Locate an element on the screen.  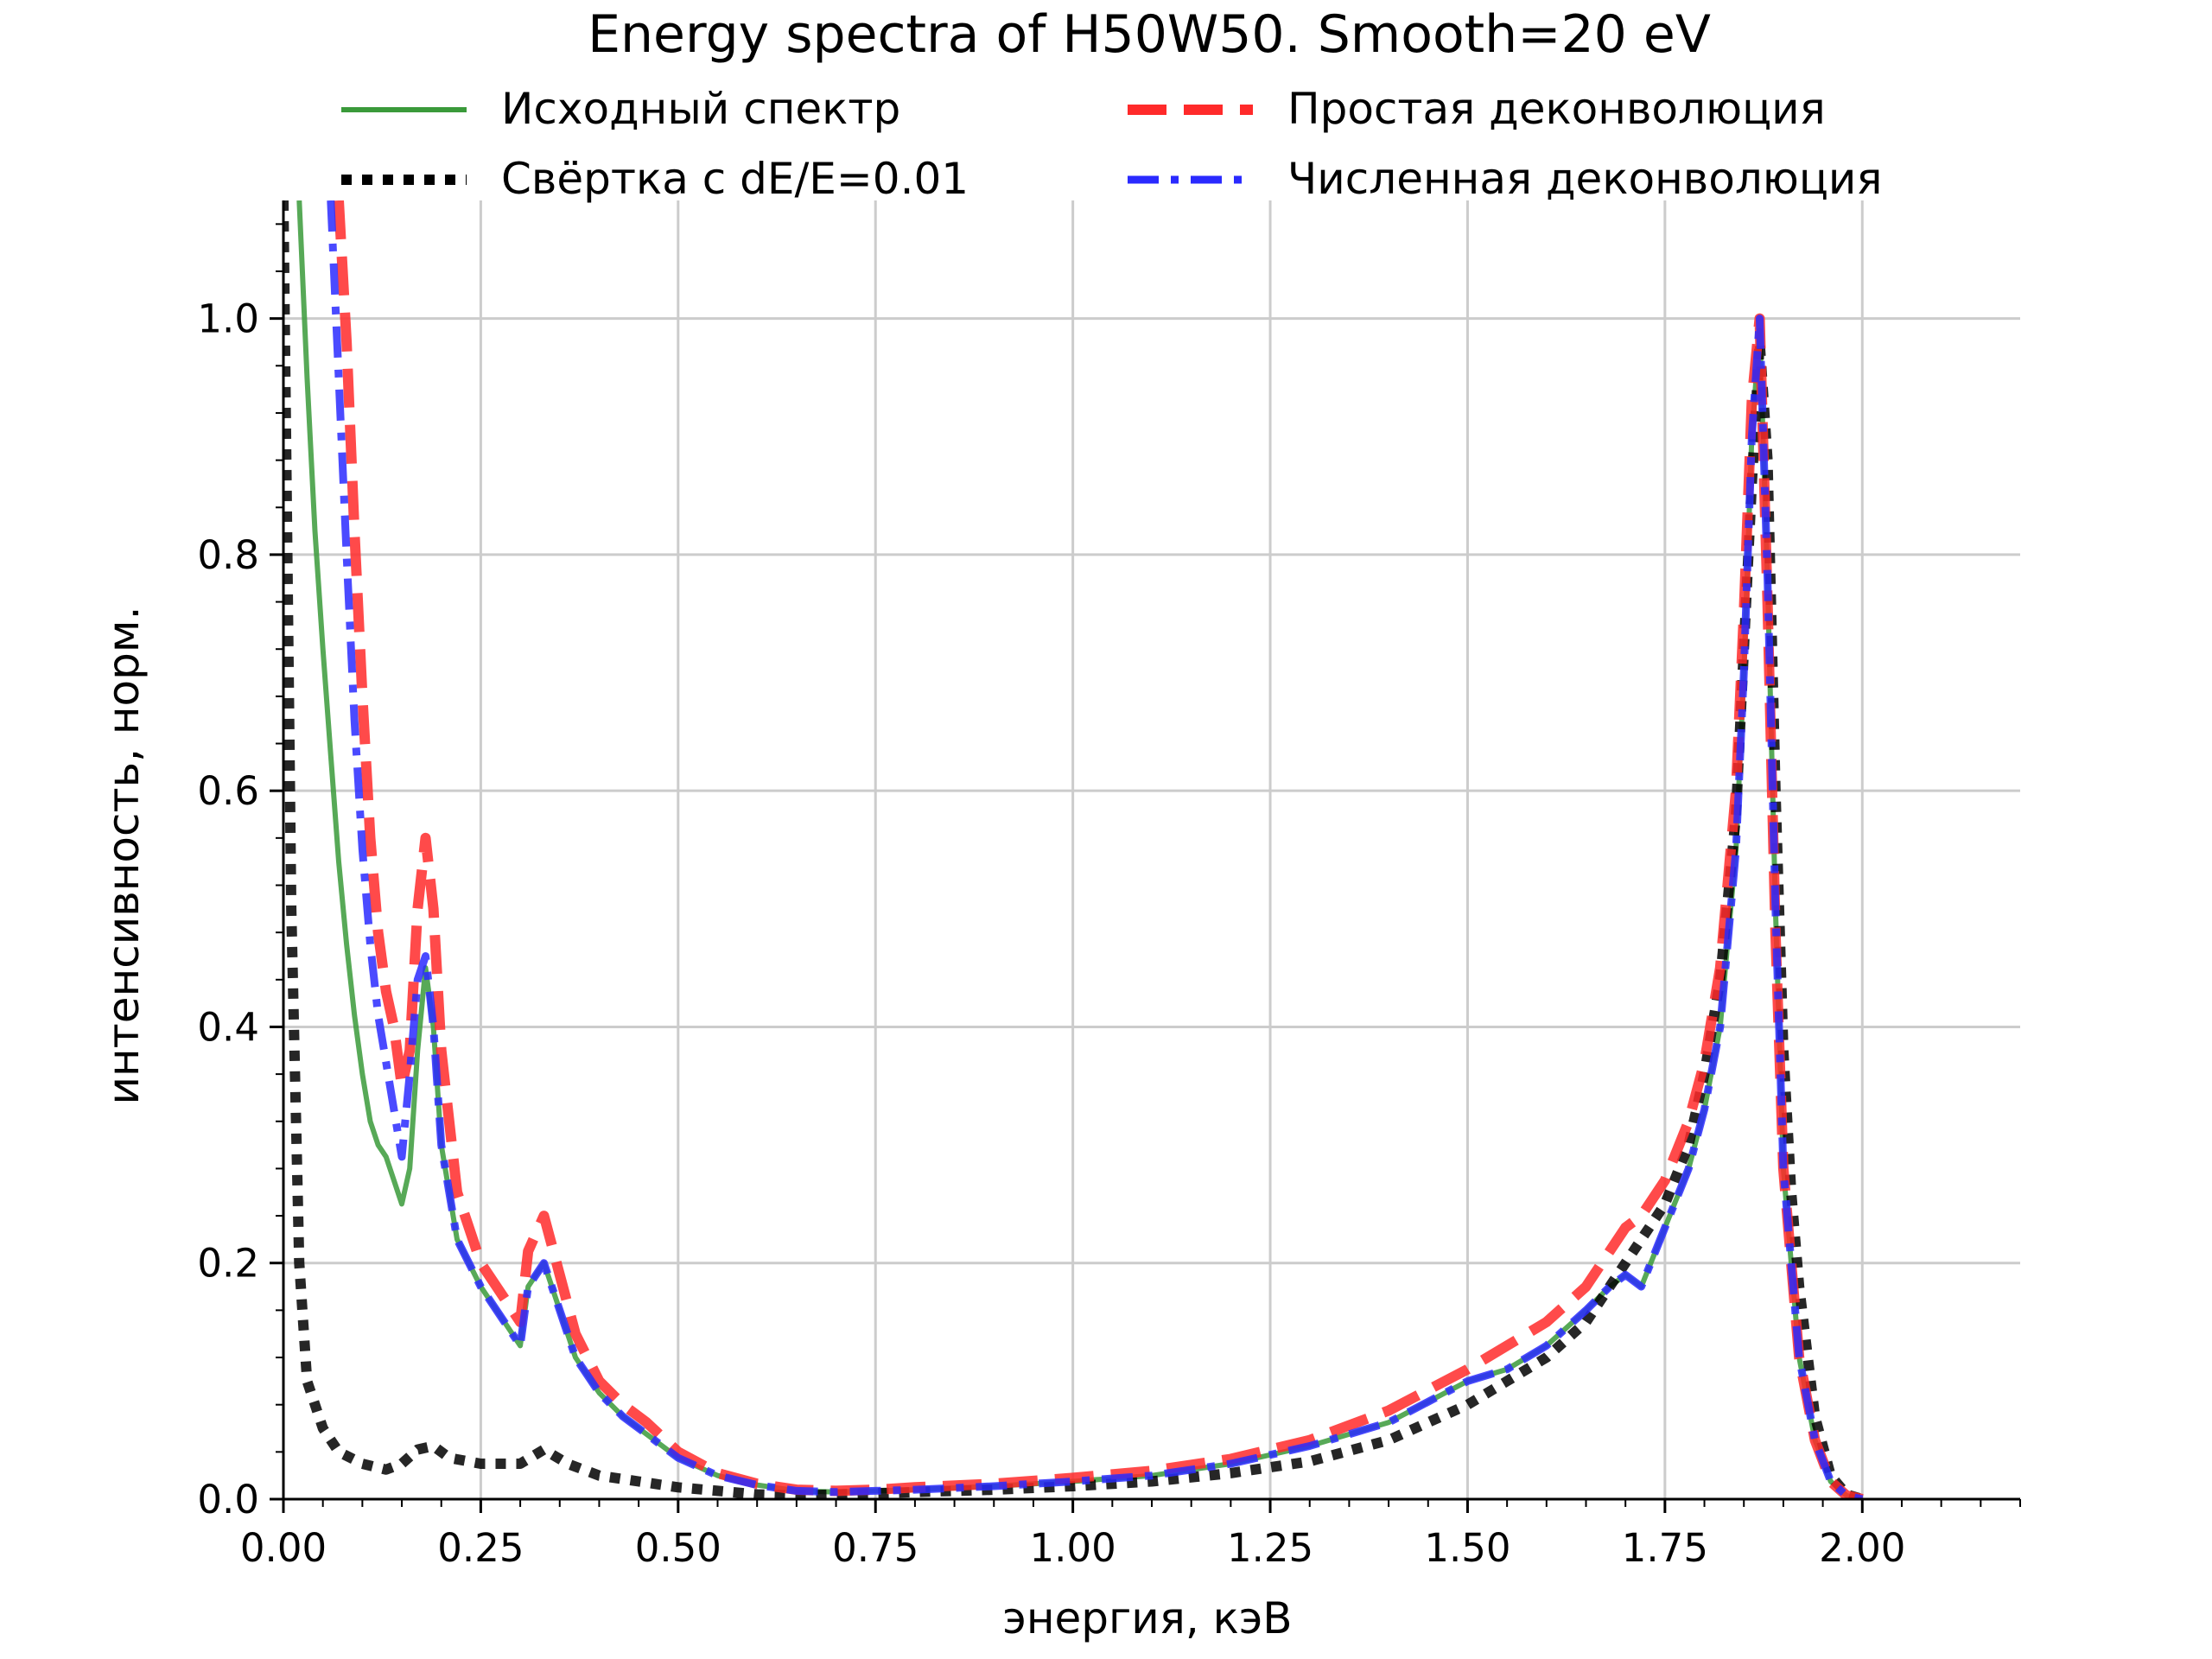
x-tick-label: 1.25 is located at coordinates (1270, 1548).